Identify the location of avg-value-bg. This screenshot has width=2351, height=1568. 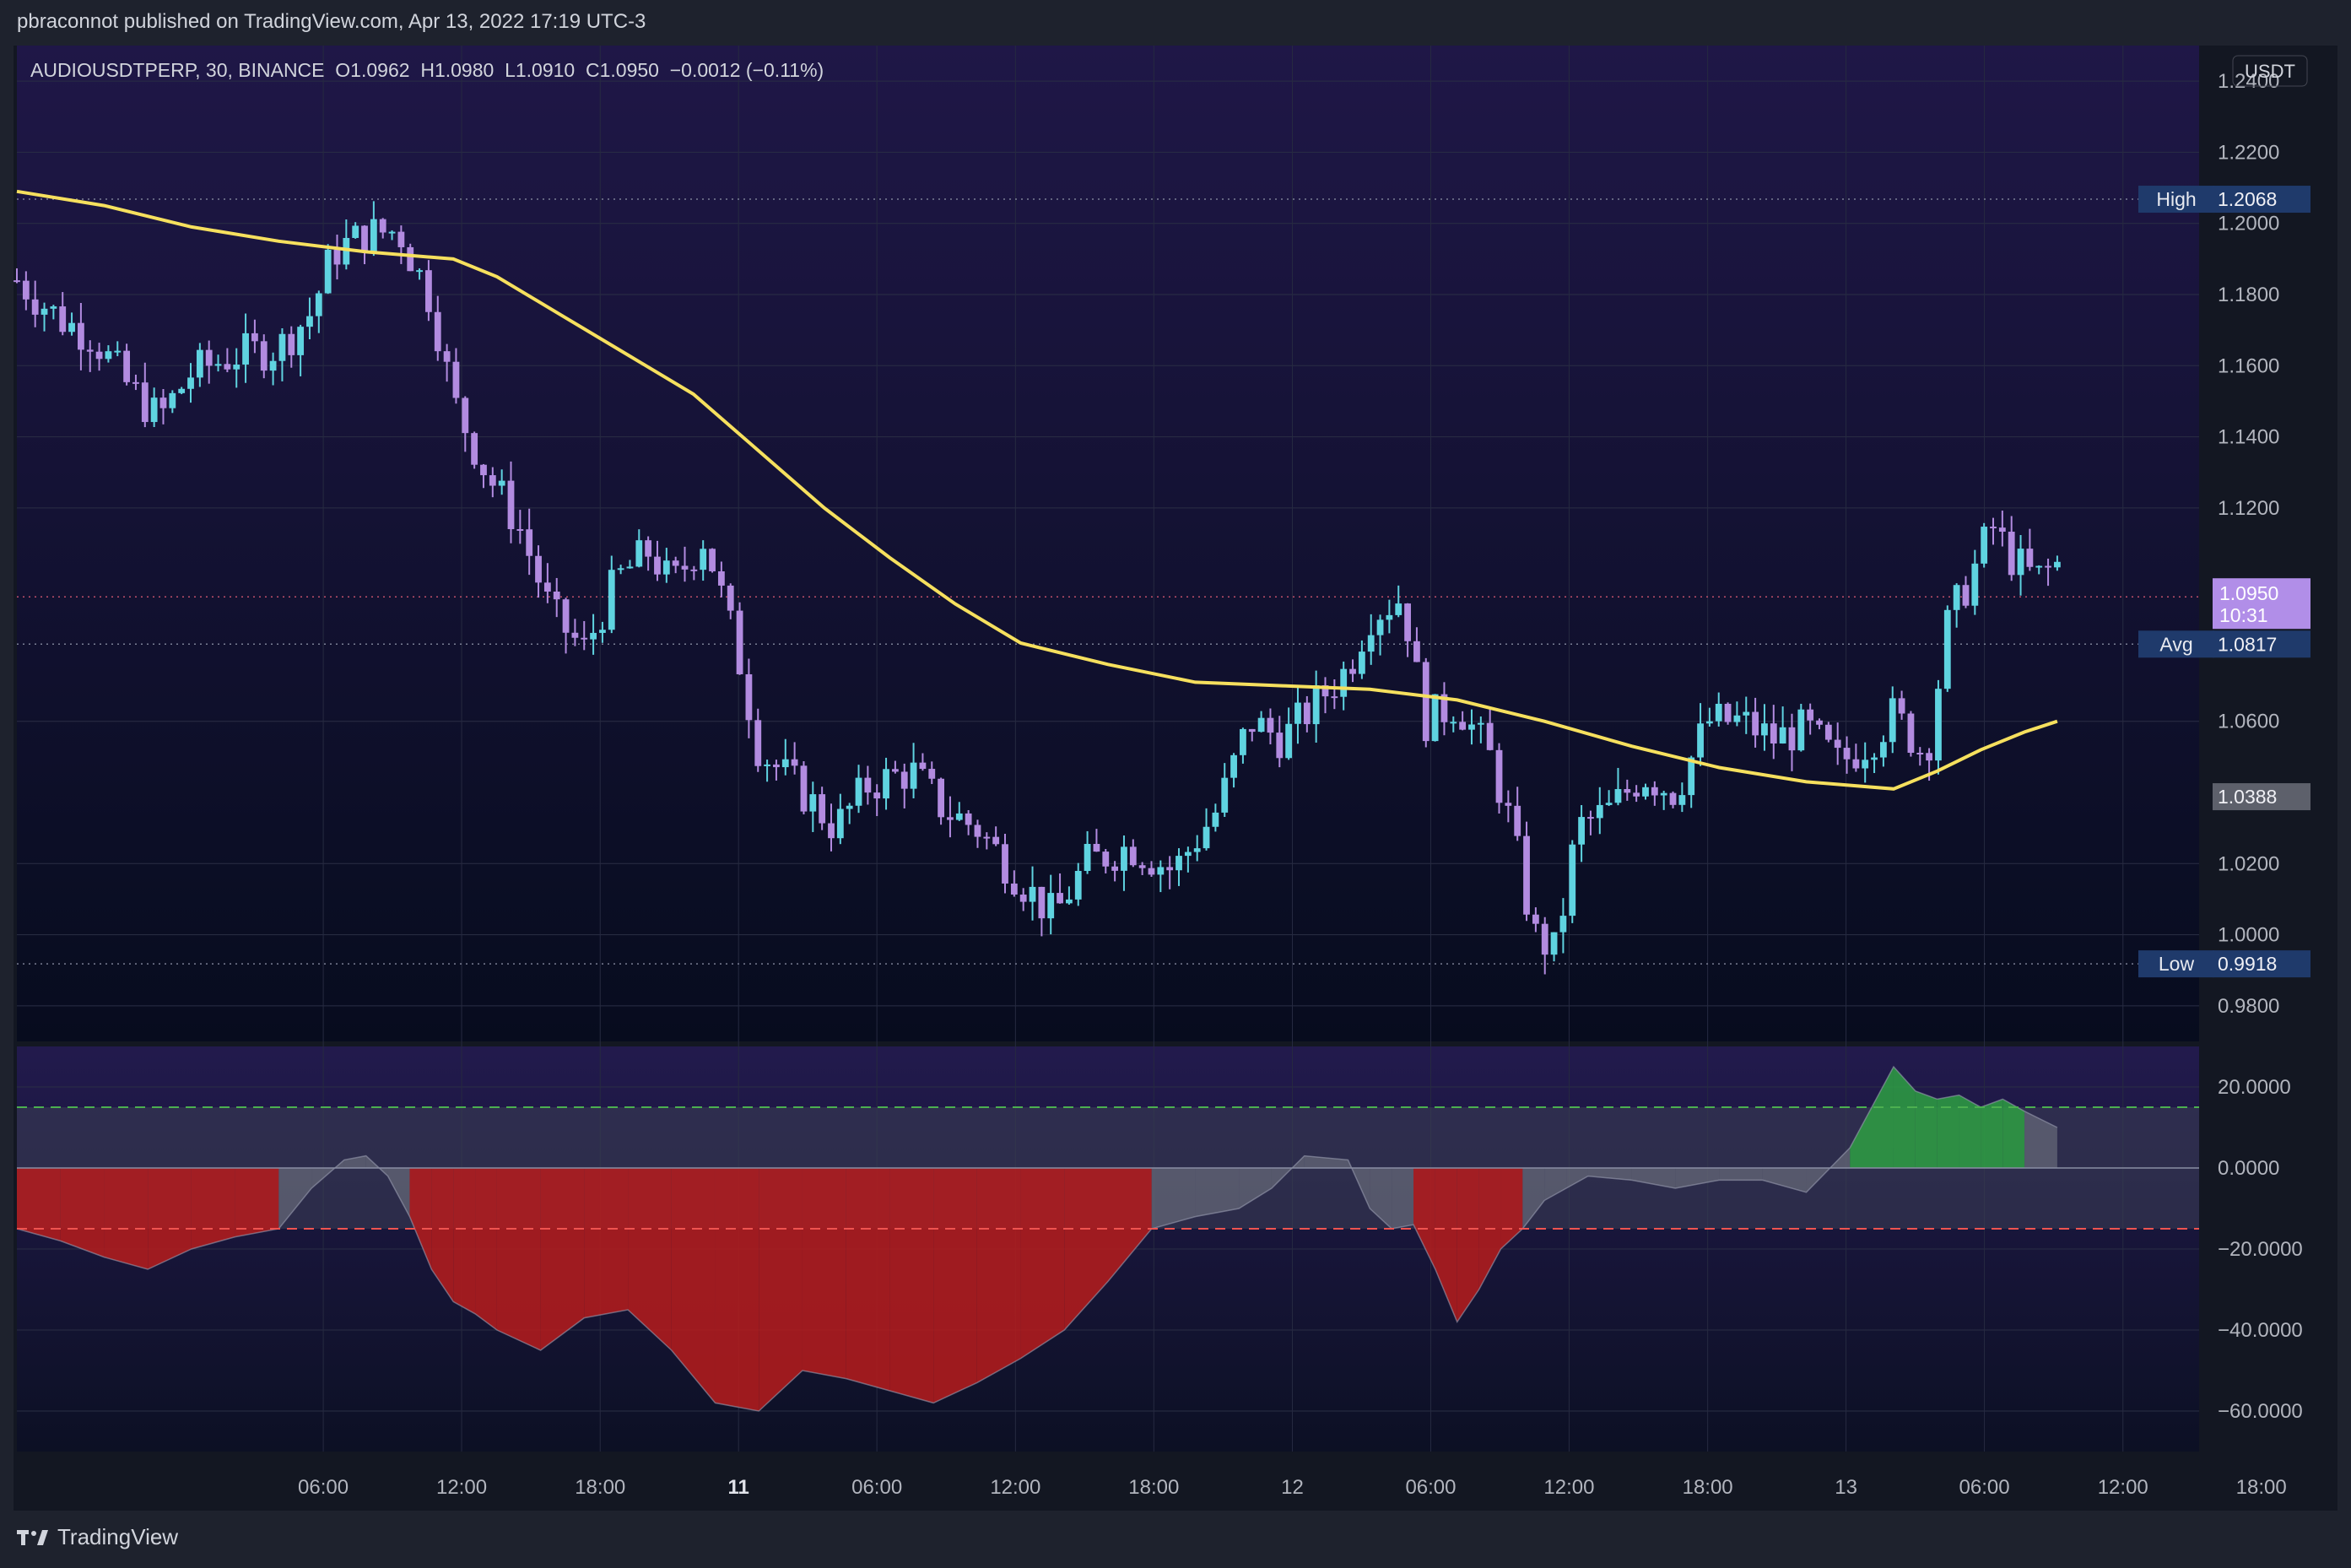
(2261, 644).